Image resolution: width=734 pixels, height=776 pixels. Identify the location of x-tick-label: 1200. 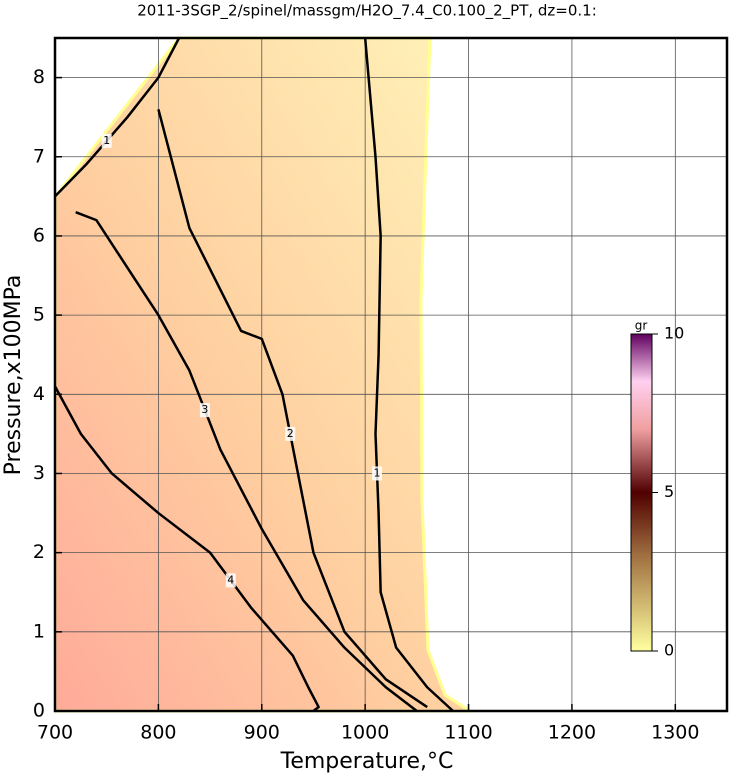
(572, 733).